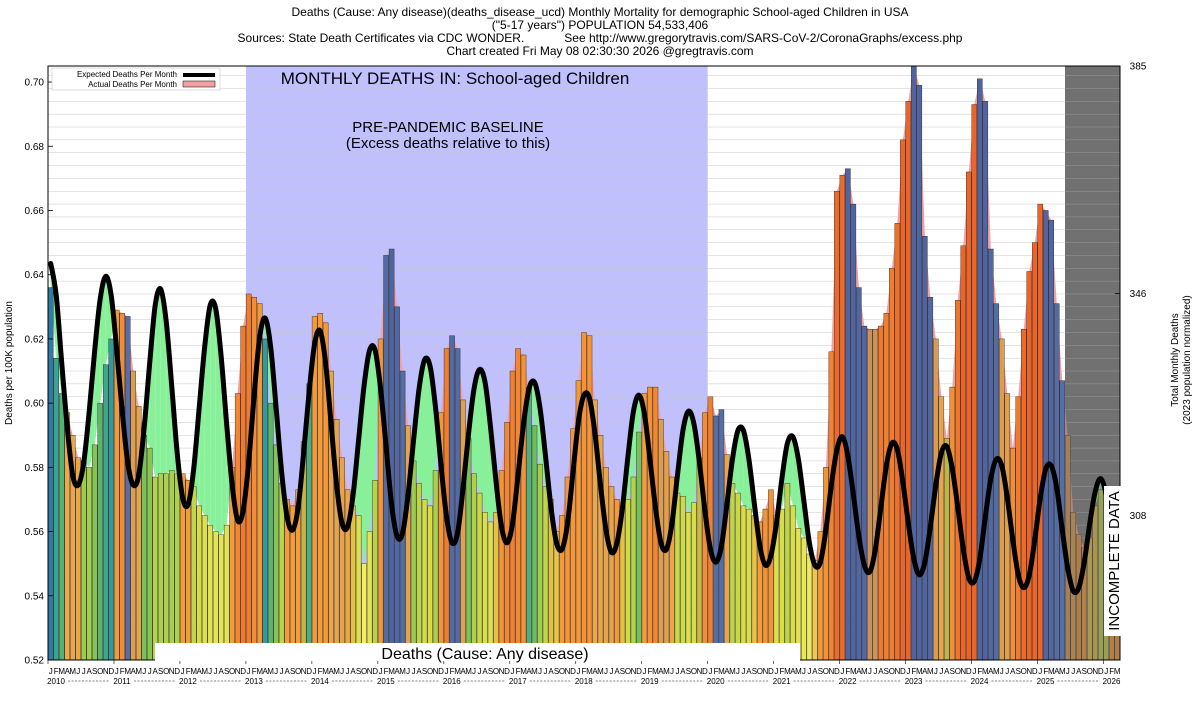 Image resolution: width=1200 pixels, height=703 pixels. Describe the element at coordinates (35, 468) in the screenshot. I see `y-tick-label: 0.58` at that location.